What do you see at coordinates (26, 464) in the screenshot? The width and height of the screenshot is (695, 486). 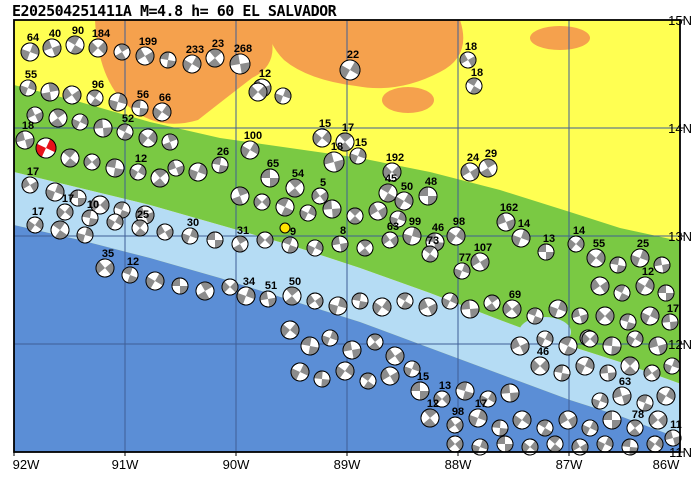 I see `lon-tick-label: 92W` at bounding box center [26, 464].